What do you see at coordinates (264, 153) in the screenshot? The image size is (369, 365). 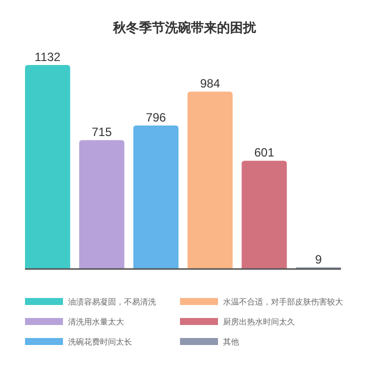 I see `data-label: 601` at bounding box center [264, 153].